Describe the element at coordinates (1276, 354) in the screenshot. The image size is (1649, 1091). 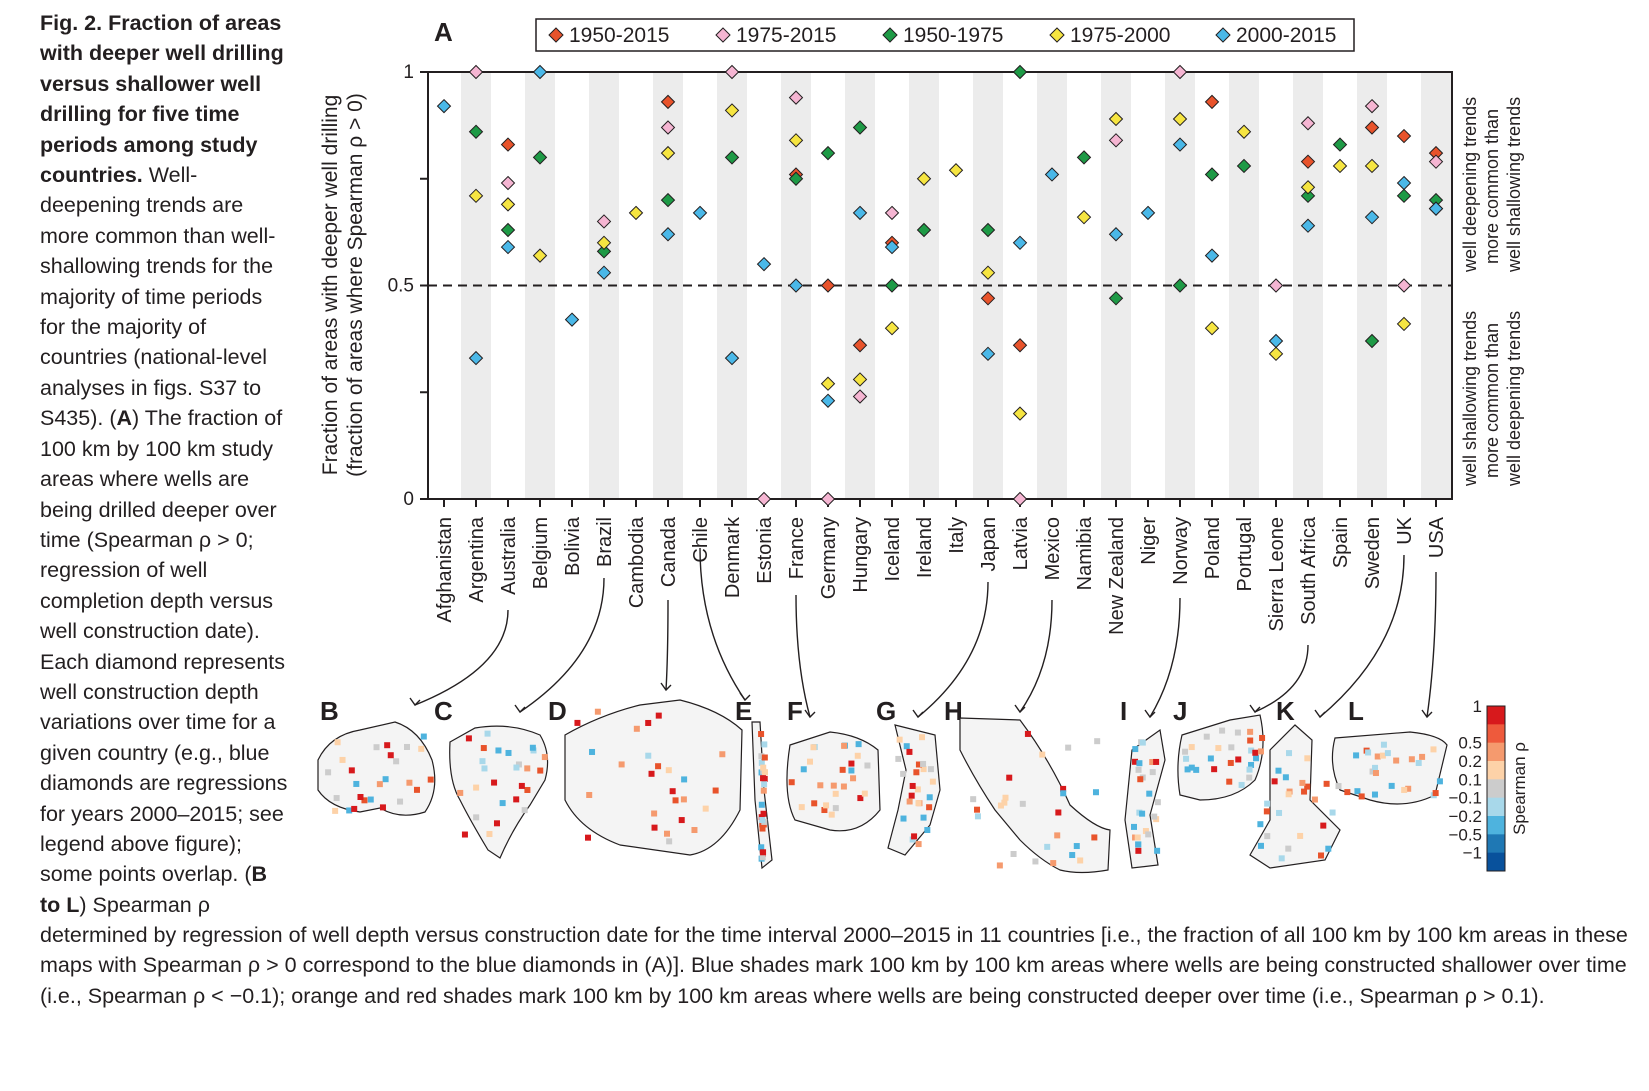
I see `point-1975-2000-sierra-leone` at that location.